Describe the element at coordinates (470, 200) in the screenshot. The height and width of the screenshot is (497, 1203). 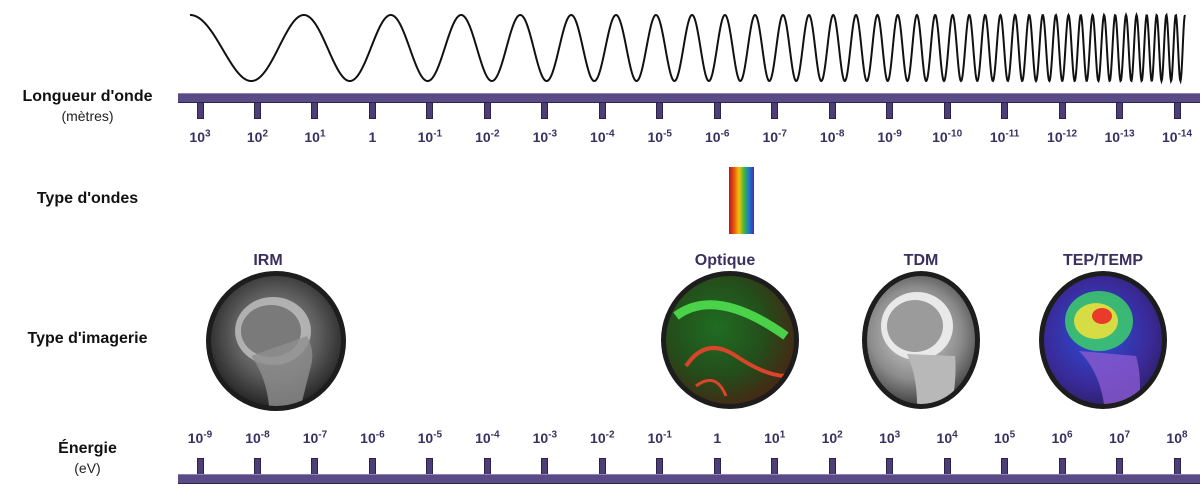
I see `band-microwave: Micro-ondes` at that location.